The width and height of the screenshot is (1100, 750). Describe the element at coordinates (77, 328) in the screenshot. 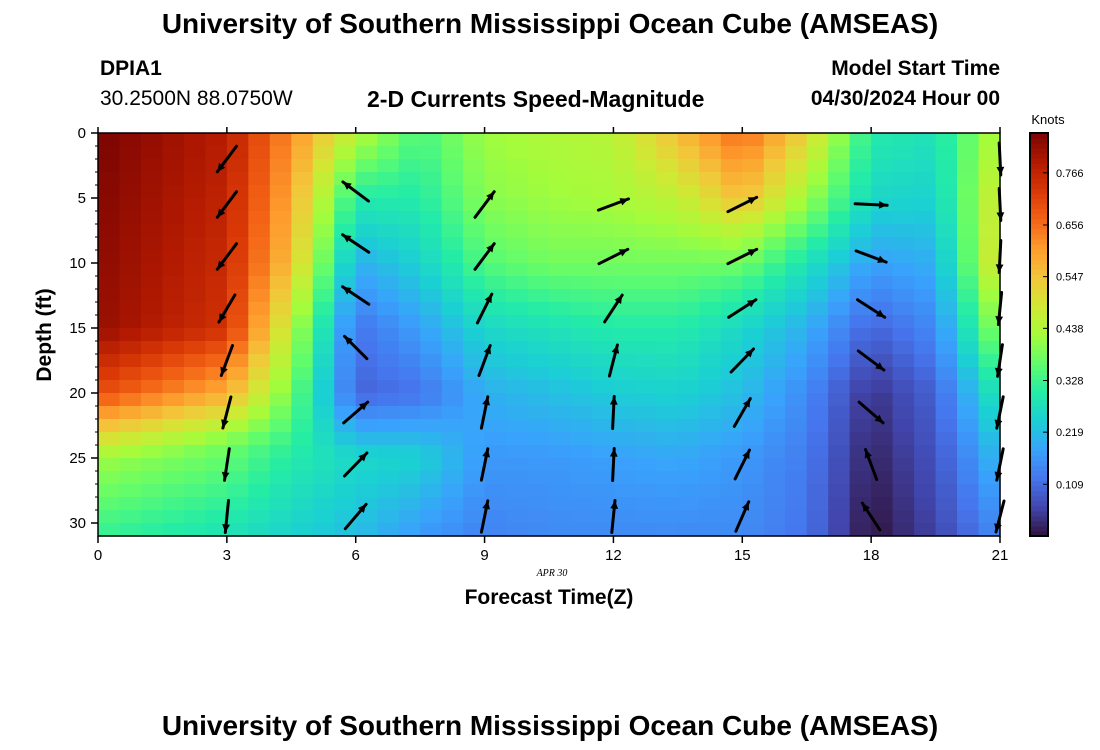

I see `y-tick-label: 15` at that location.